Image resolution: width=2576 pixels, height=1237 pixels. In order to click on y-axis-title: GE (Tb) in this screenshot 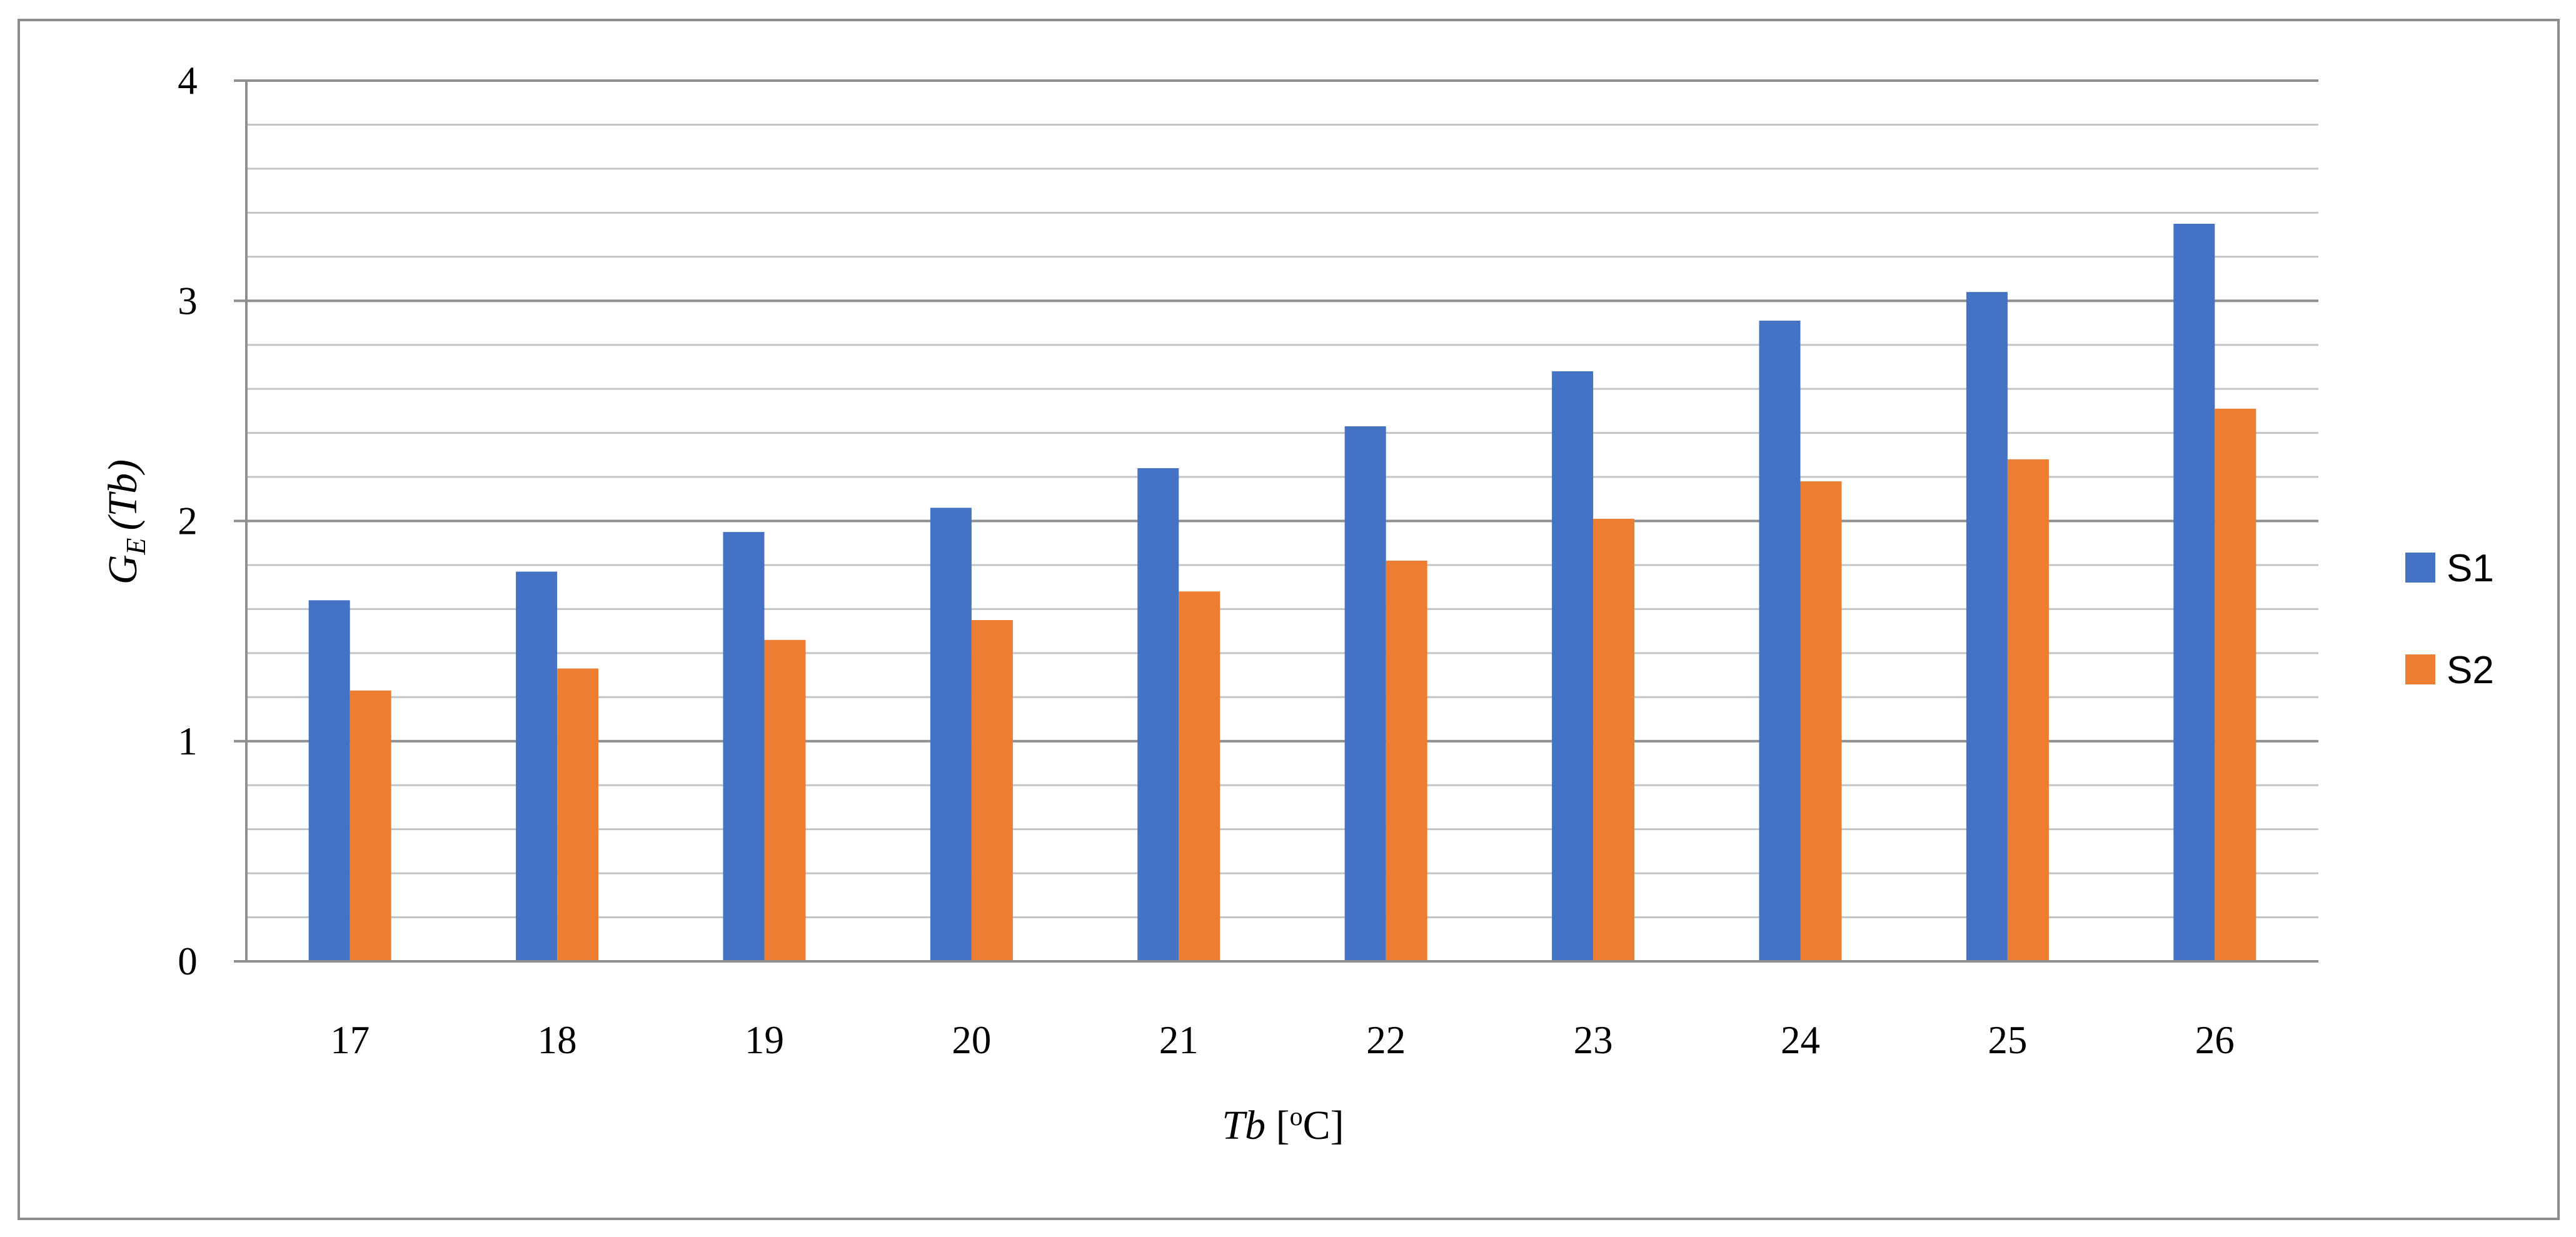, I will do `click(125, 521)`.